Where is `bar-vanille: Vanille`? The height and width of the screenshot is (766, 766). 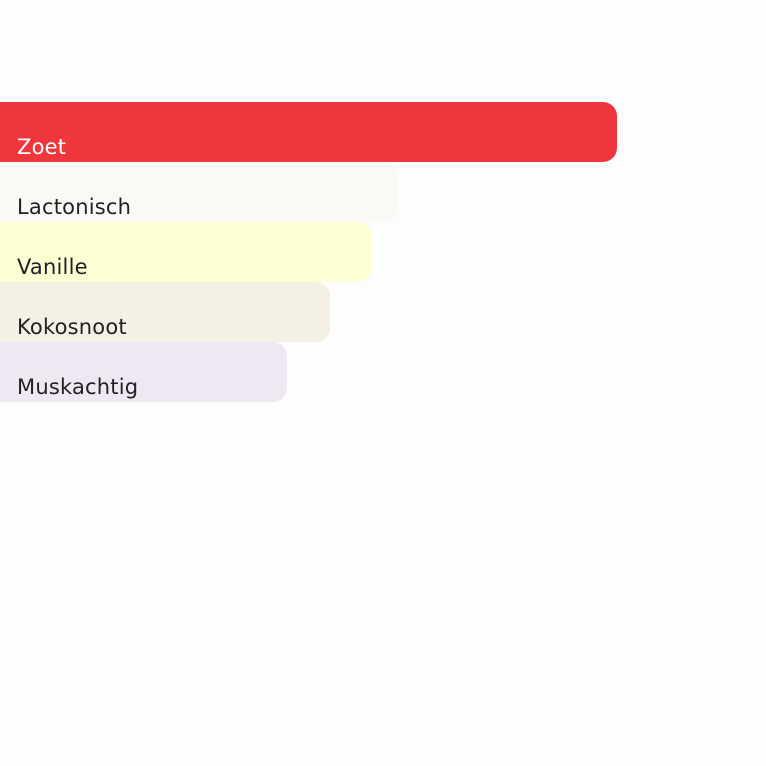 bar-vanille: Vanille is located at coordinates (186, 252).